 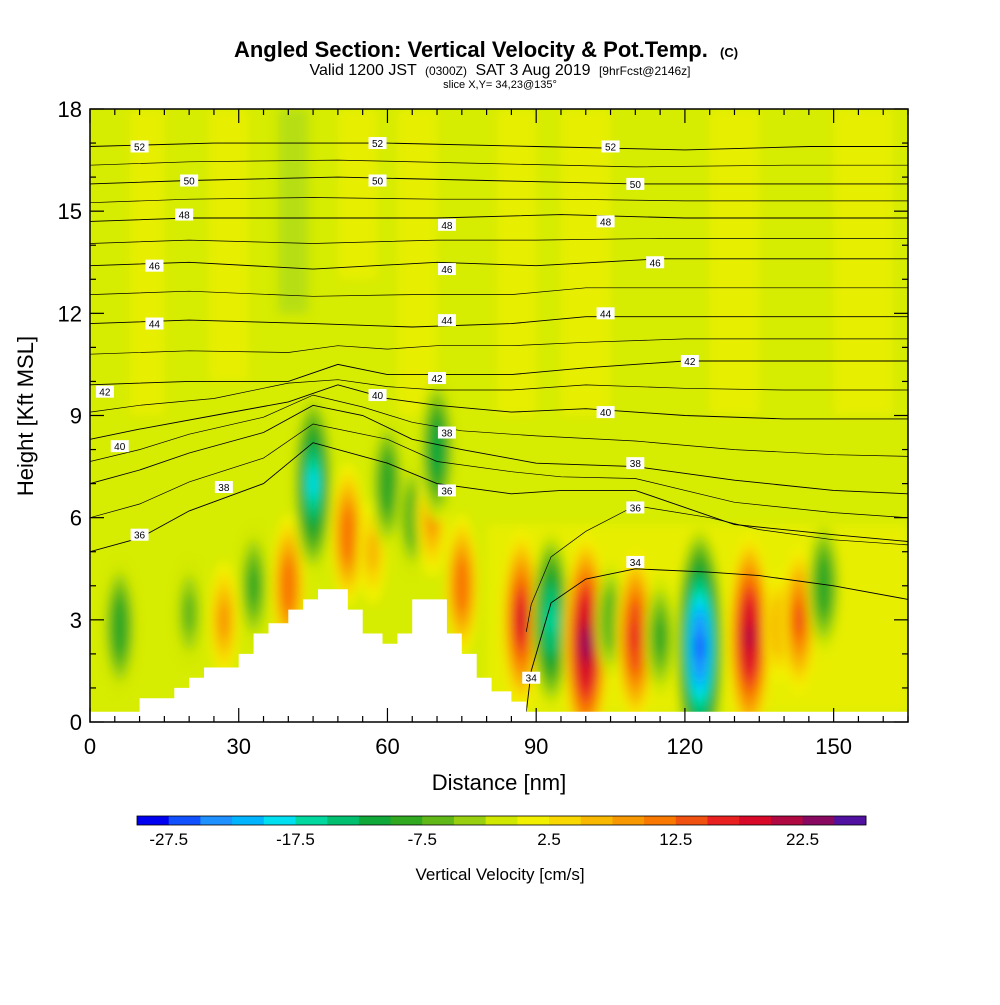 What do you see at coordinates (499, 782) in the screenshot?
I see `x-axis-label: Distance [nm]` at bounding box center [499, 782].